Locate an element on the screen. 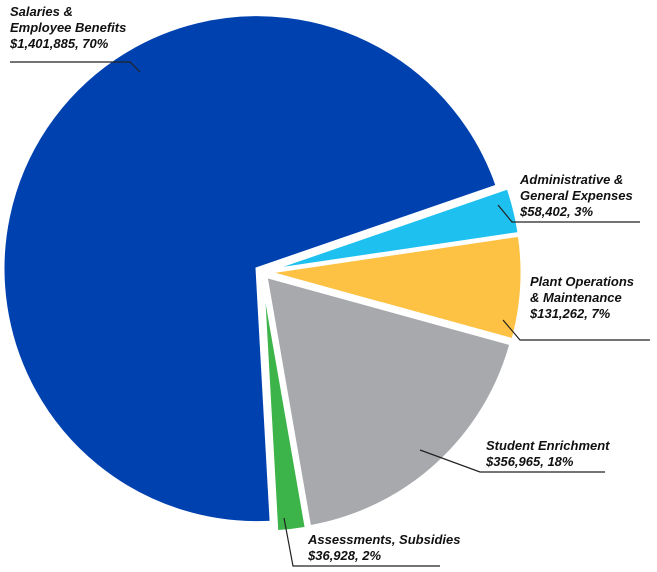 The width and height of the screenshot is (657, 572). value-label: $36,928, 2% is located at coordinates (345, 555).